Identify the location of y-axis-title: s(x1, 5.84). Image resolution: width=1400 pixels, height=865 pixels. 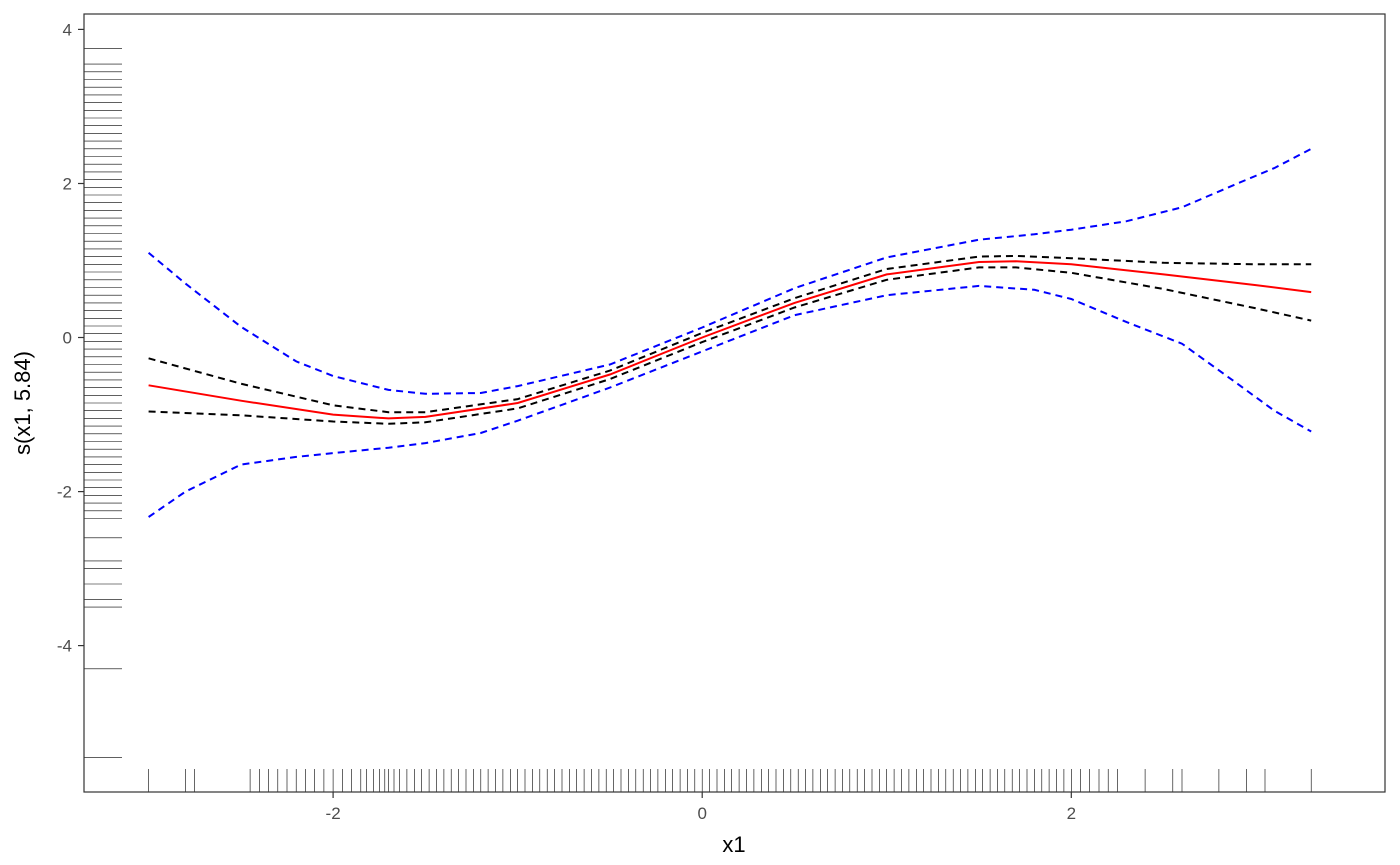
(22, 403).